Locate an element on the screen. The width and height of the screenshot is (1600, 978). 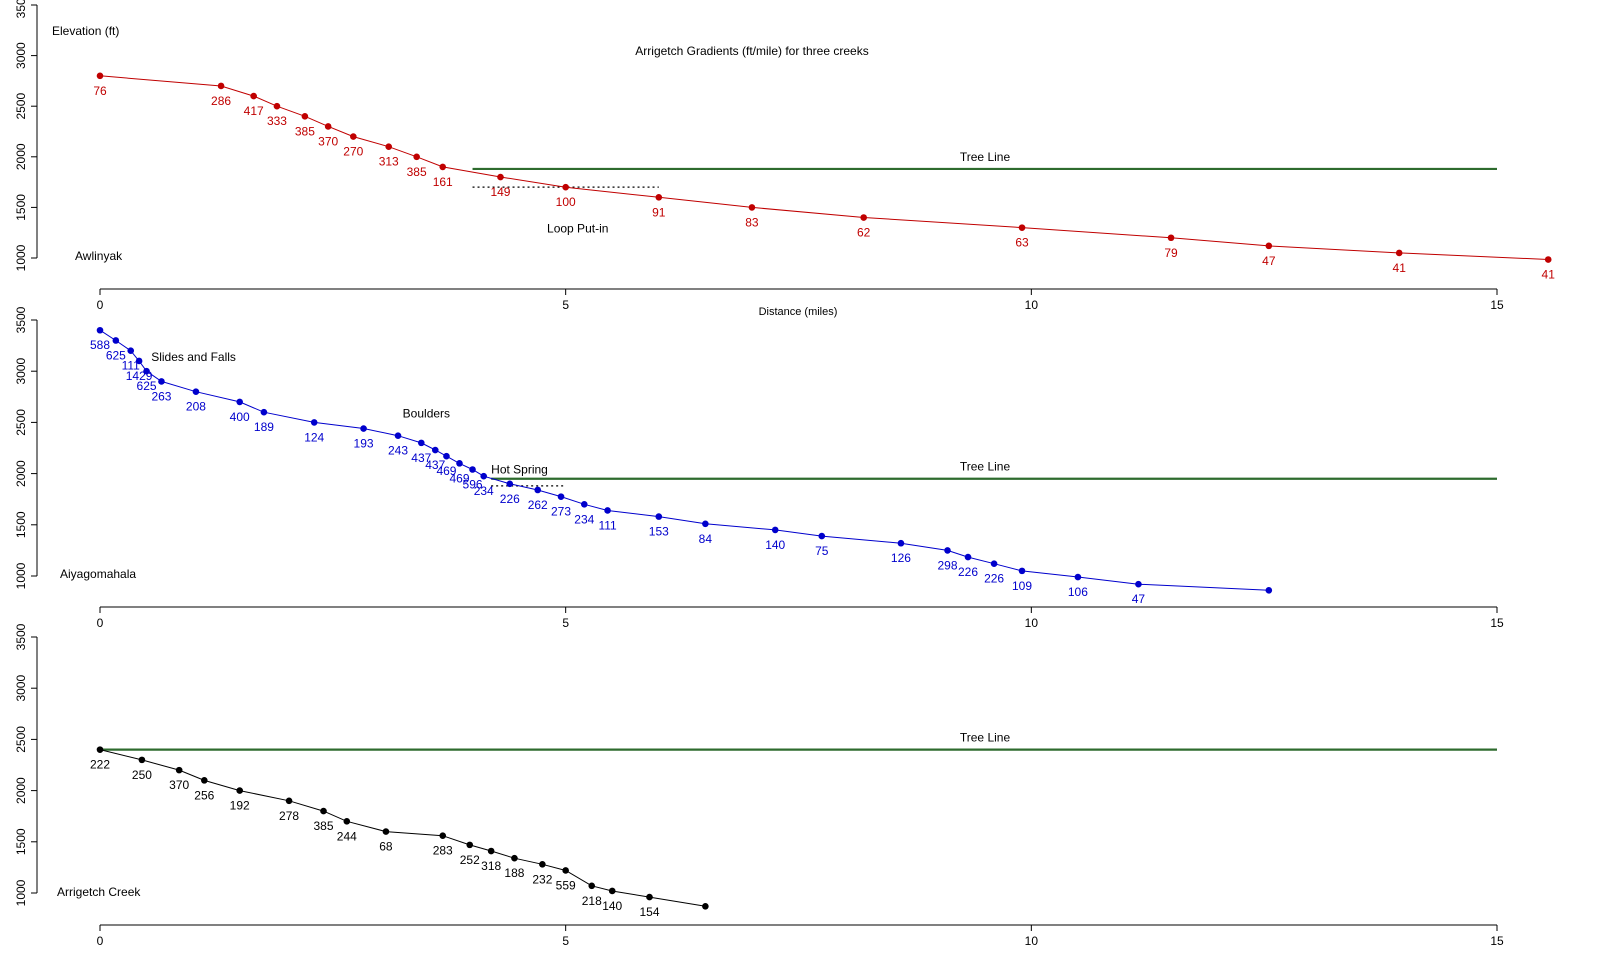
point-label: 153 is located at coordinates (659, 532).